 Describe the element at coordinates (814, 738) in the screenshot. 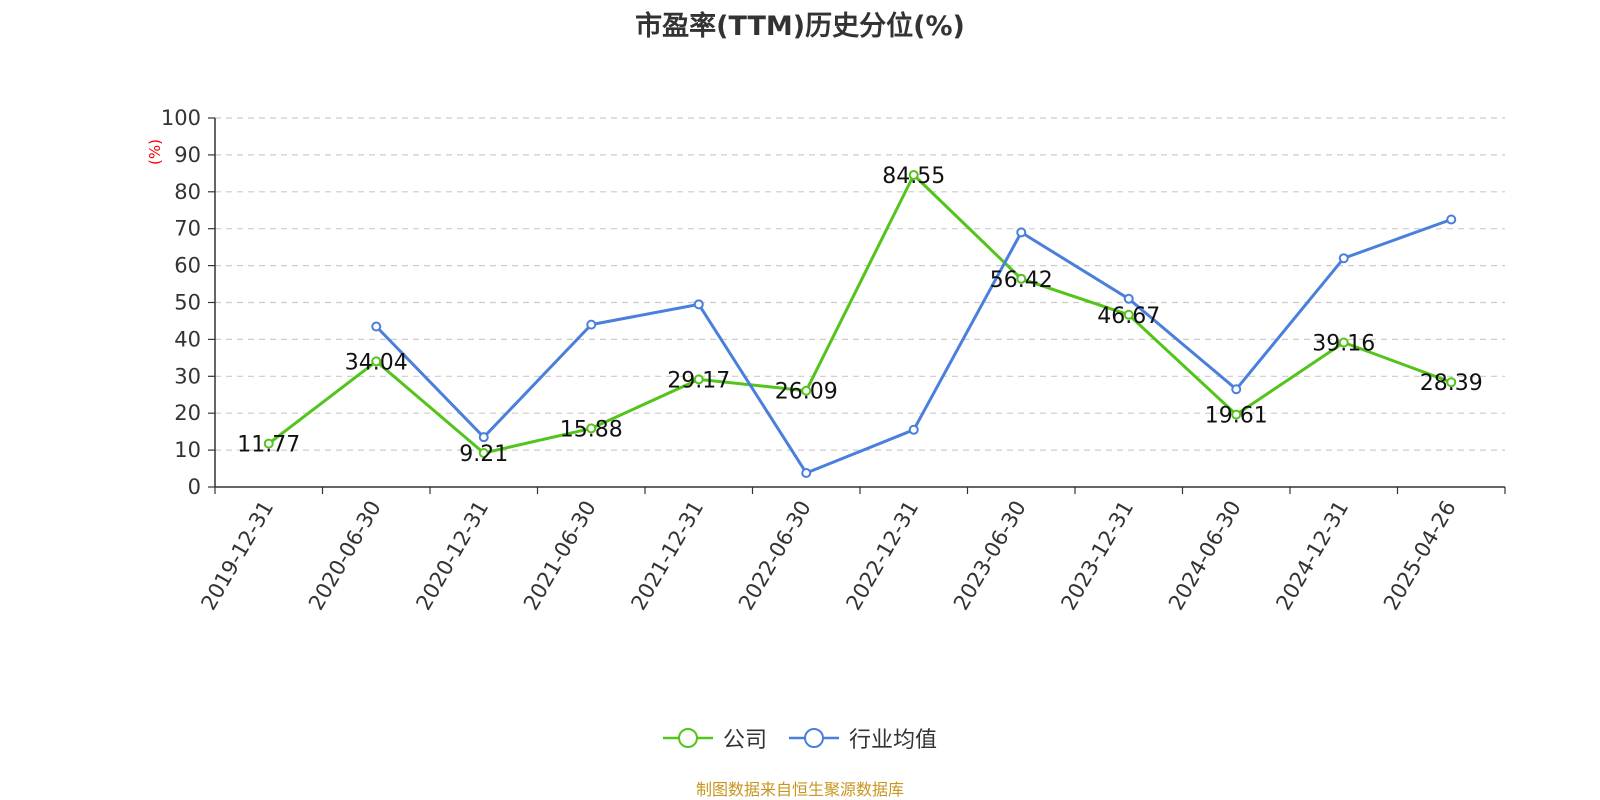

I see `legend-swatch-industry` at that location.